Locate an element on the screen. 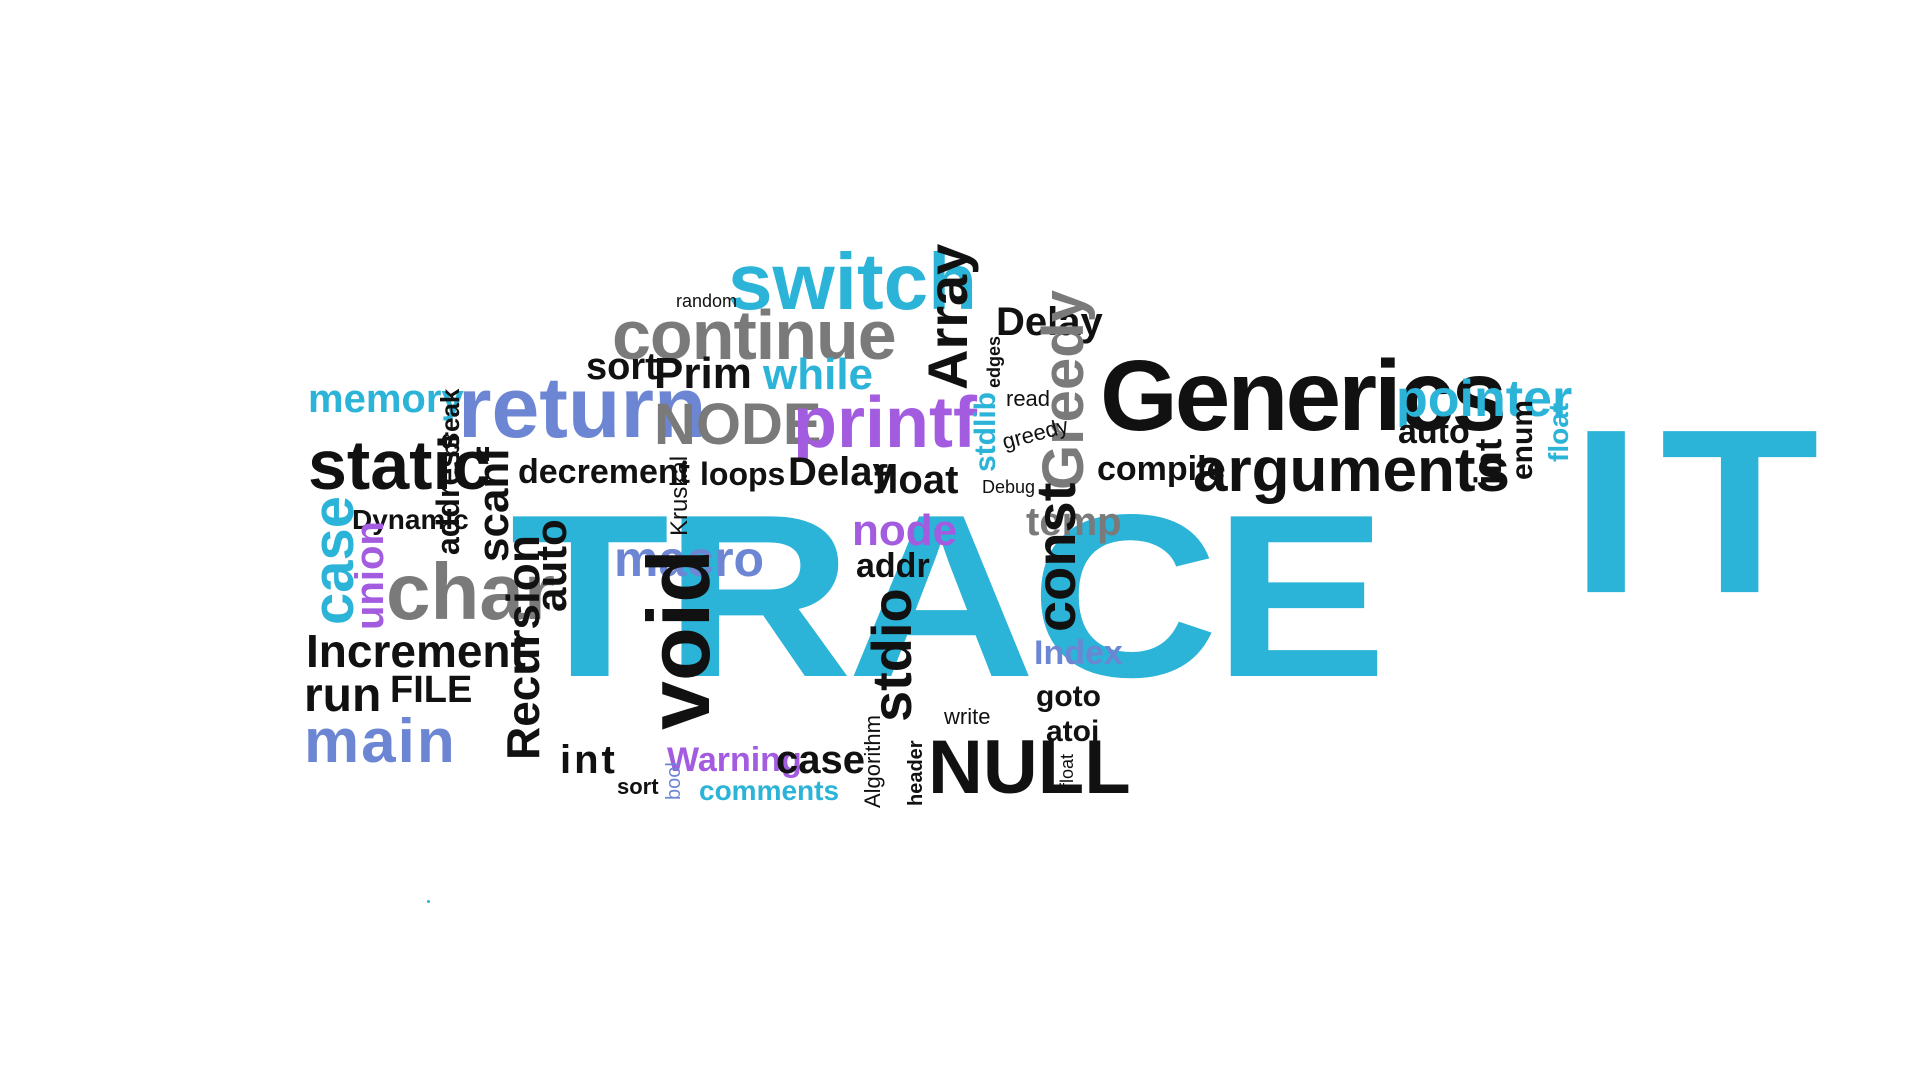  word-greedy-big: Greedy is located at coordinates (1063, 390).